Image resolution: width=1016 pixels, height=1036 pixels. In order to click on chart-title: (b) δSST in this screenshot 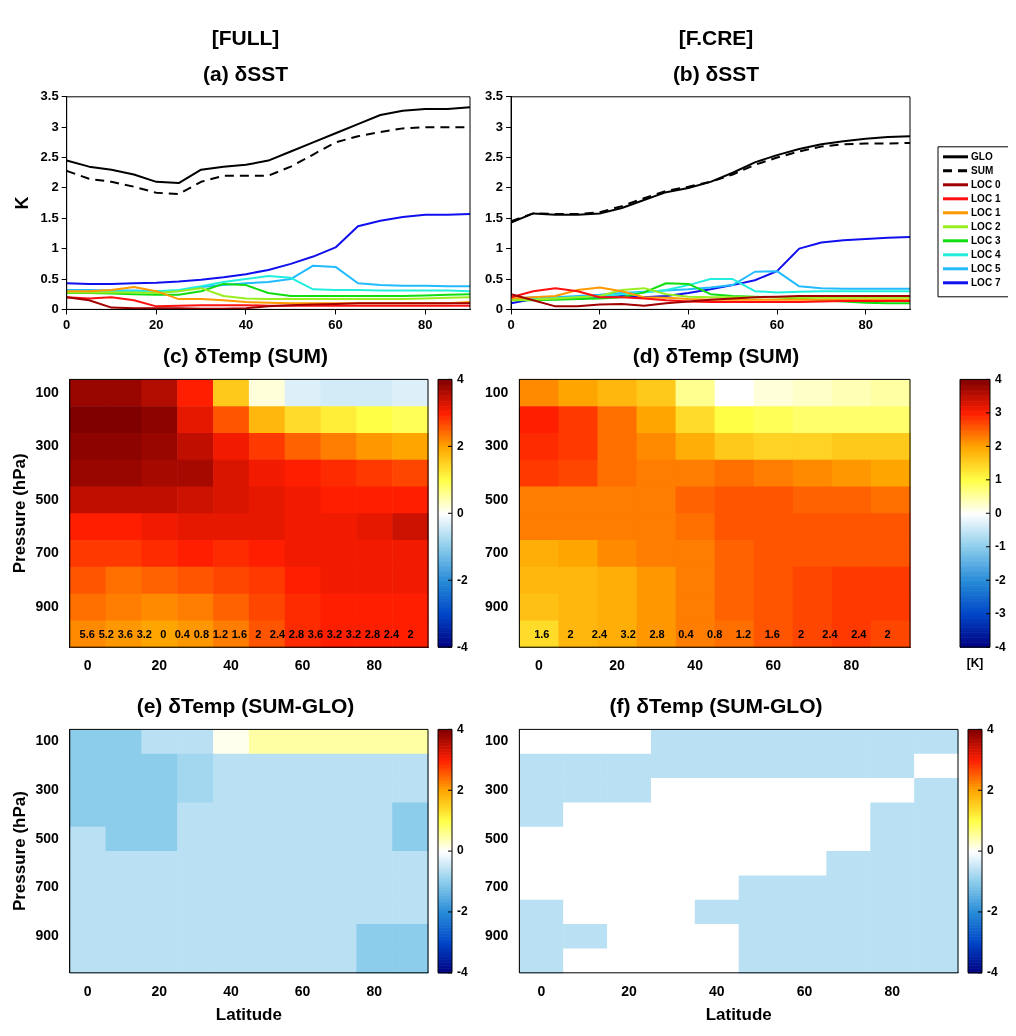, I will do `click(716, 74)`.